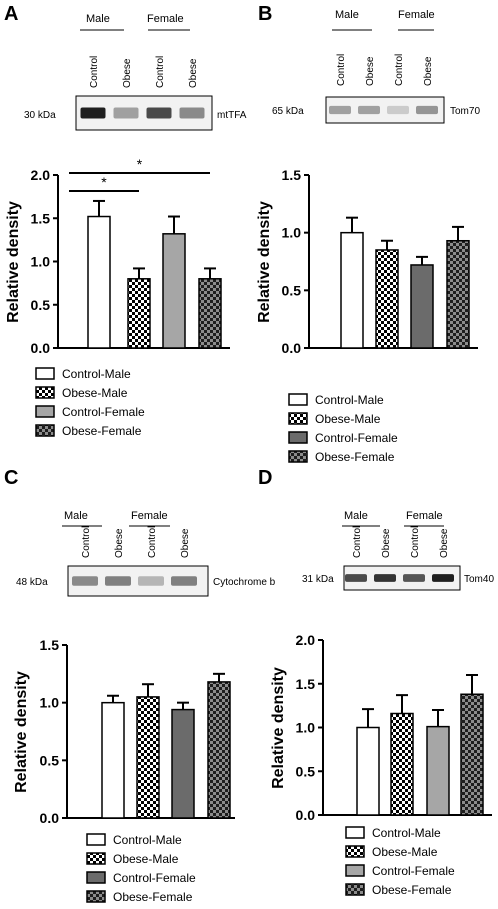  What do you see at coordinates (479, 579) in the screenshot?
I see `protein-label: Tom40` at bounding box center [479, 579].